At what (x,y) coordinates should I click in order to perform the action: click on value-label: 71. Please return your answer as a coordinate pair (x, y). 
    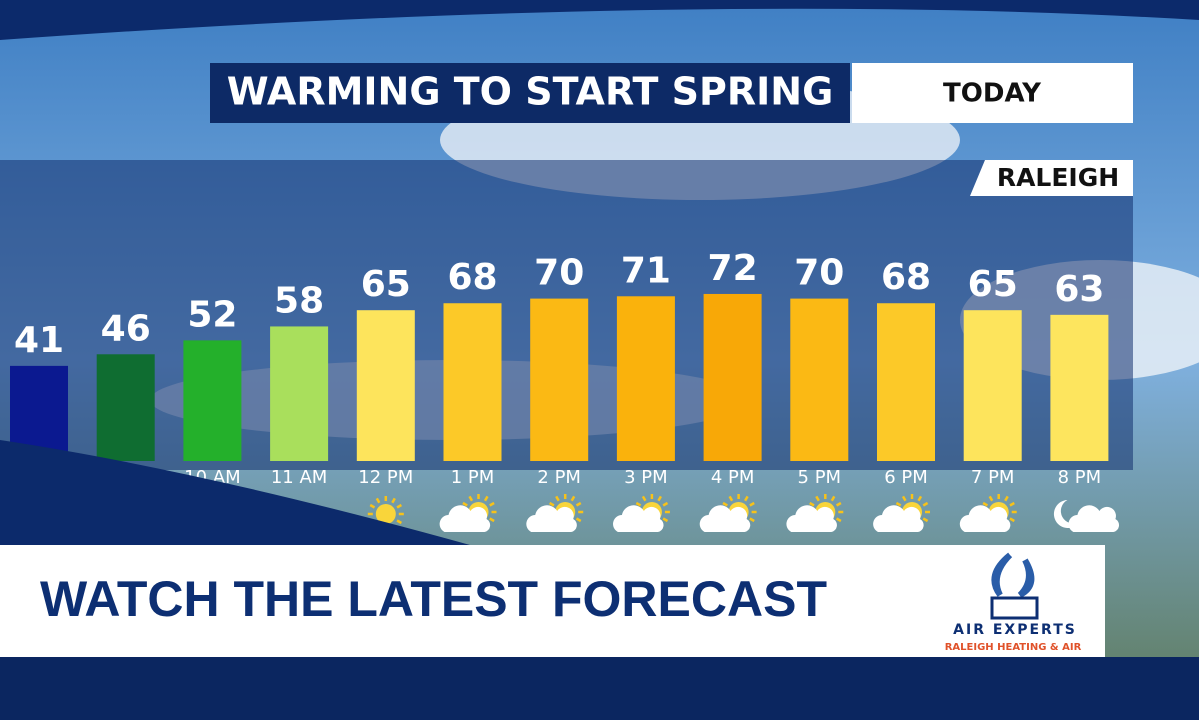
    Looking at the image, I should click on (646, 270).